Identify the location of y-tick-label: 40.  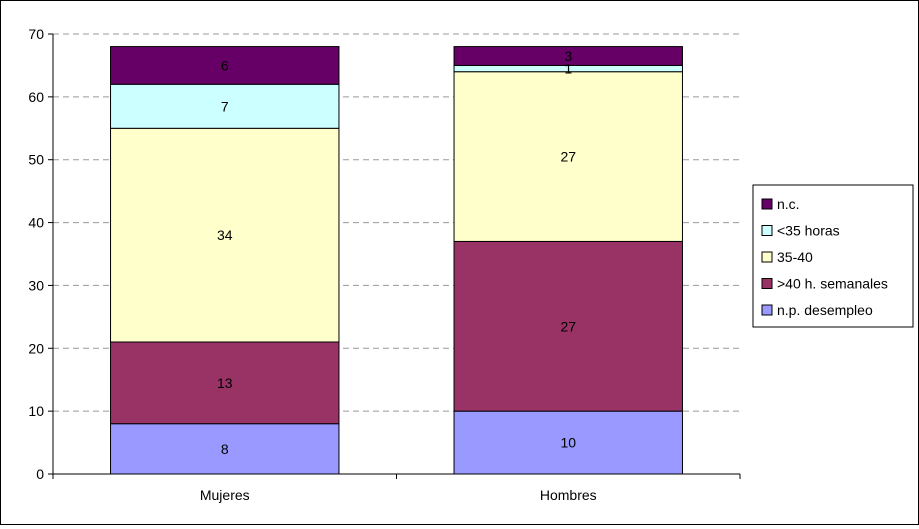
(36, 223).